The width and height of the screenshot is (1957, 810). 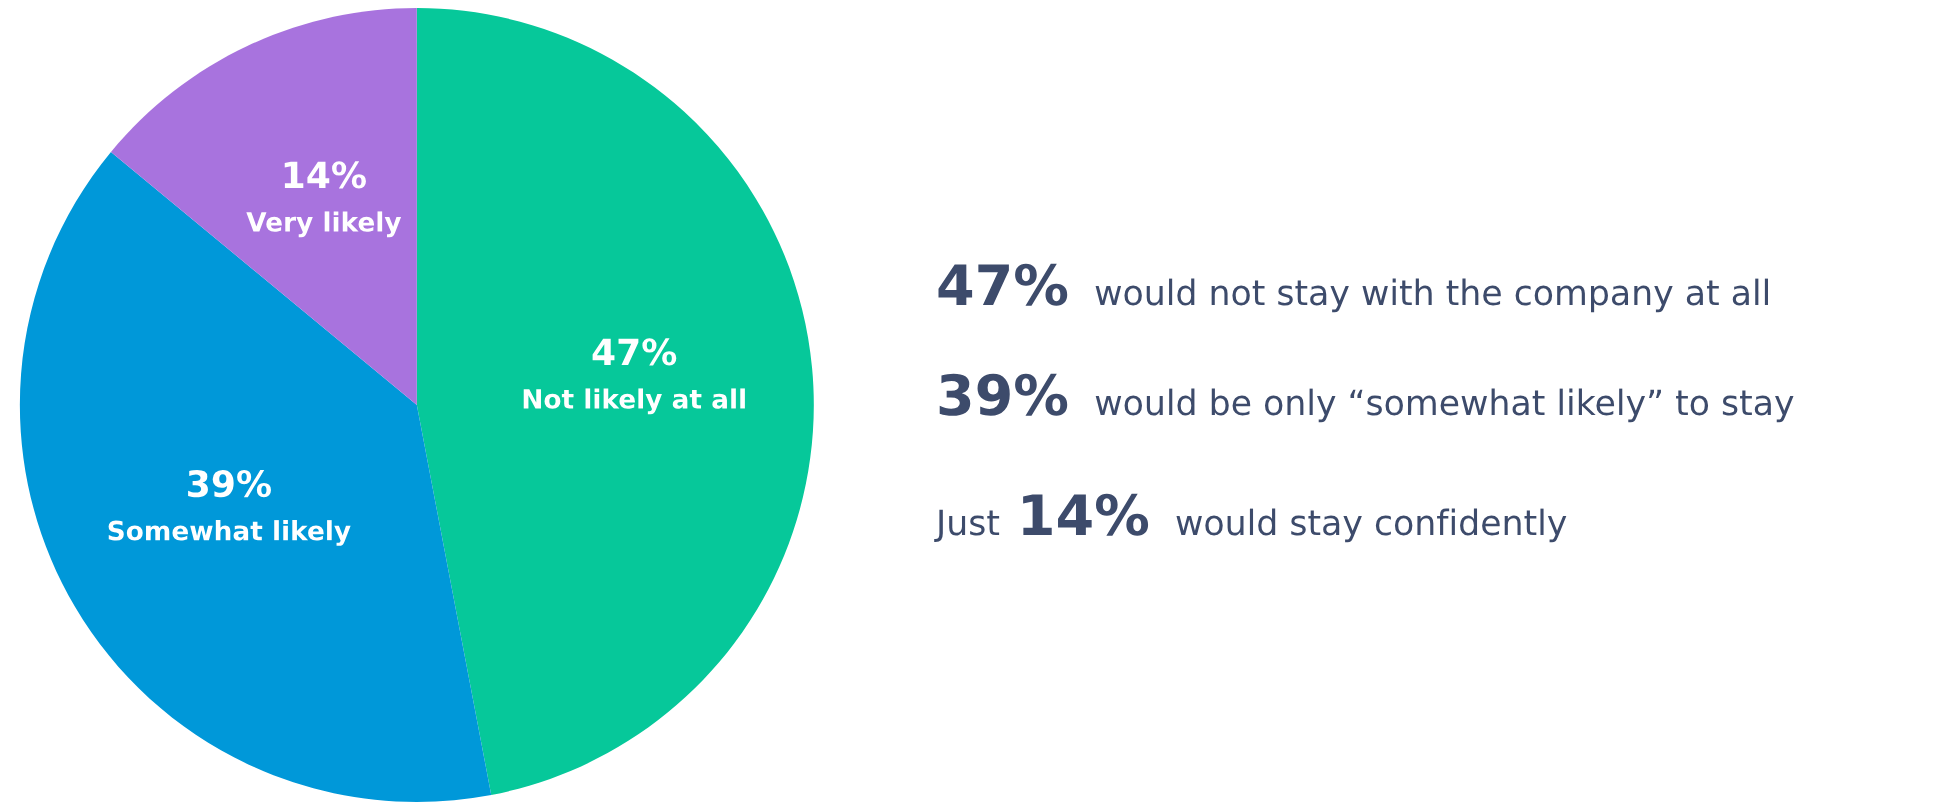 I want to click on slice-label: Not likely at all, so click(x=634, y=401).